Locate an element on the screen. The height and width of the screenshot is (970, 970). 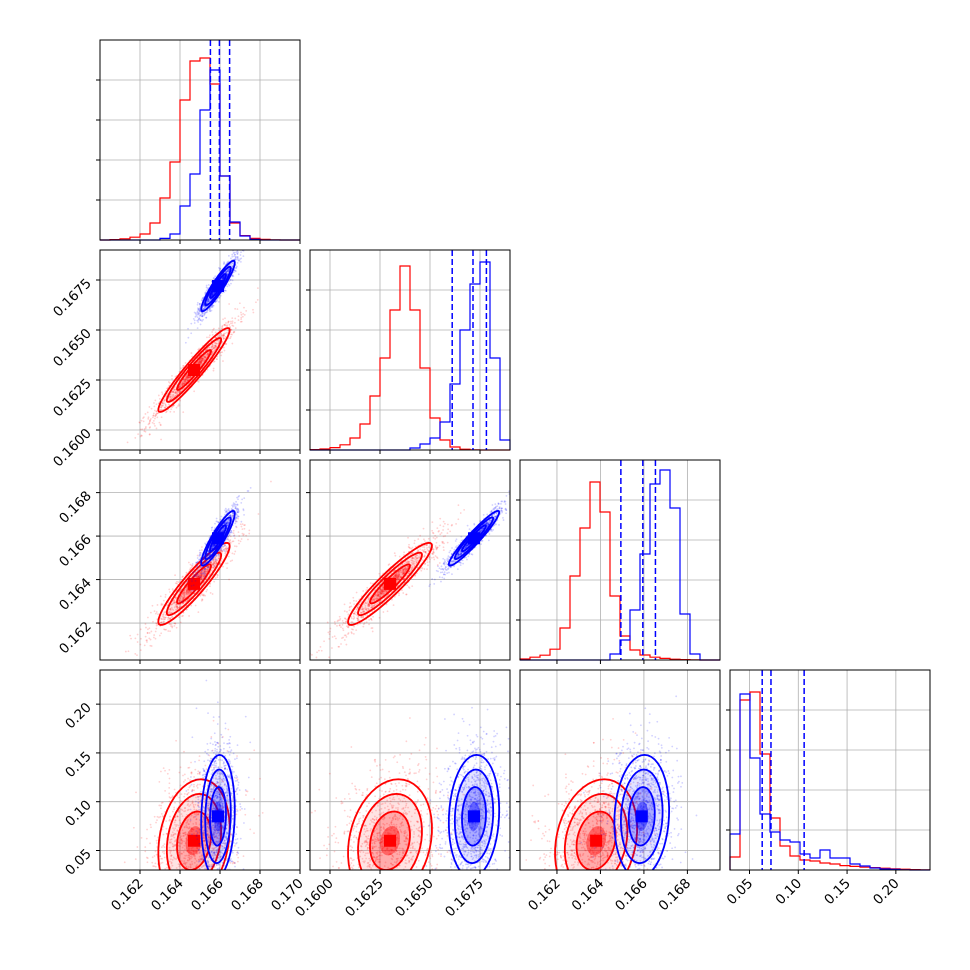
x-tick-label: 0.05 is located at coordinates (740, 892).